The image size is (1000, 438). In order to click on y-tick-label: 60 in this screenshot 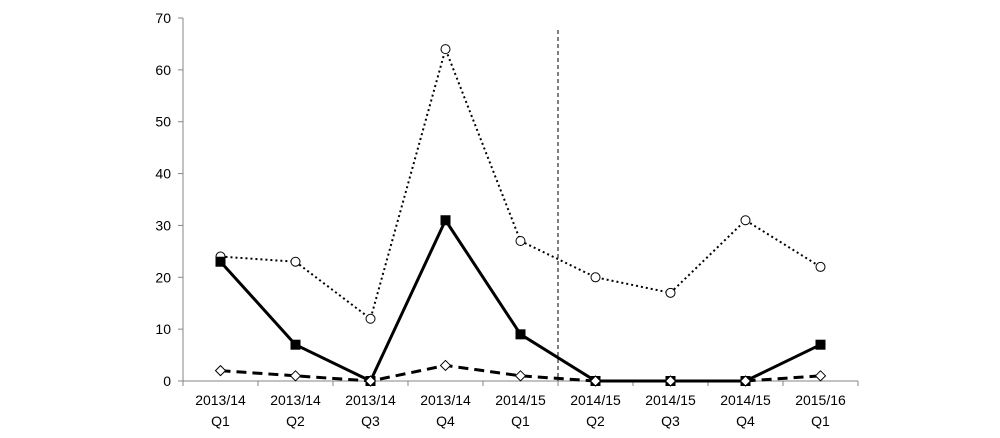, I will do `click(163, 70)`.